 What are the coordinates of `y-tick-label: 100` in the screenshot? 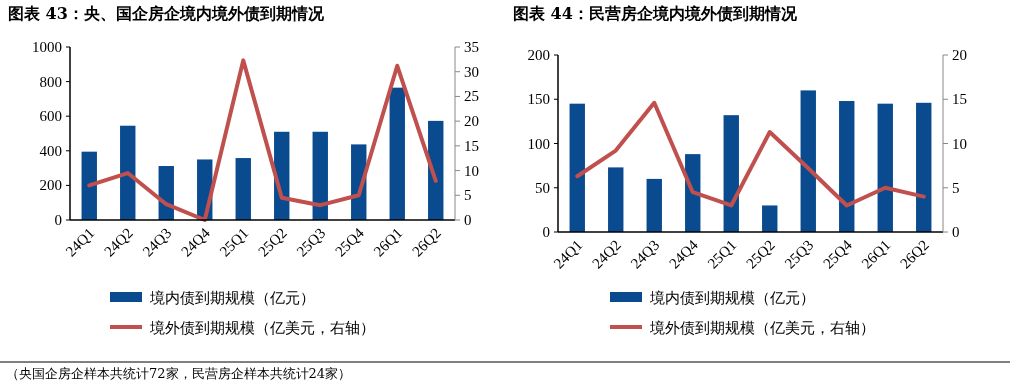 It's located at (538, 143).